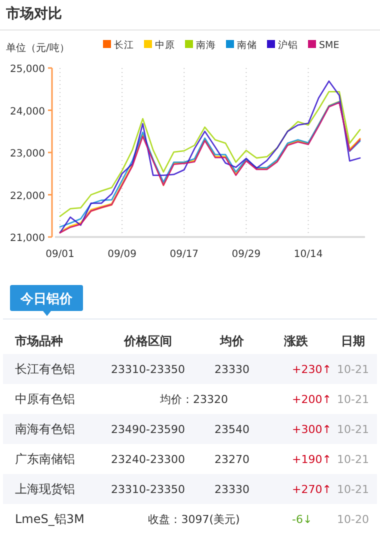 The width and height of the screenshot is (380, 547). Describe the element at coordinates (312, 429) in the screenshot. I see `text: +300↑` at that location.